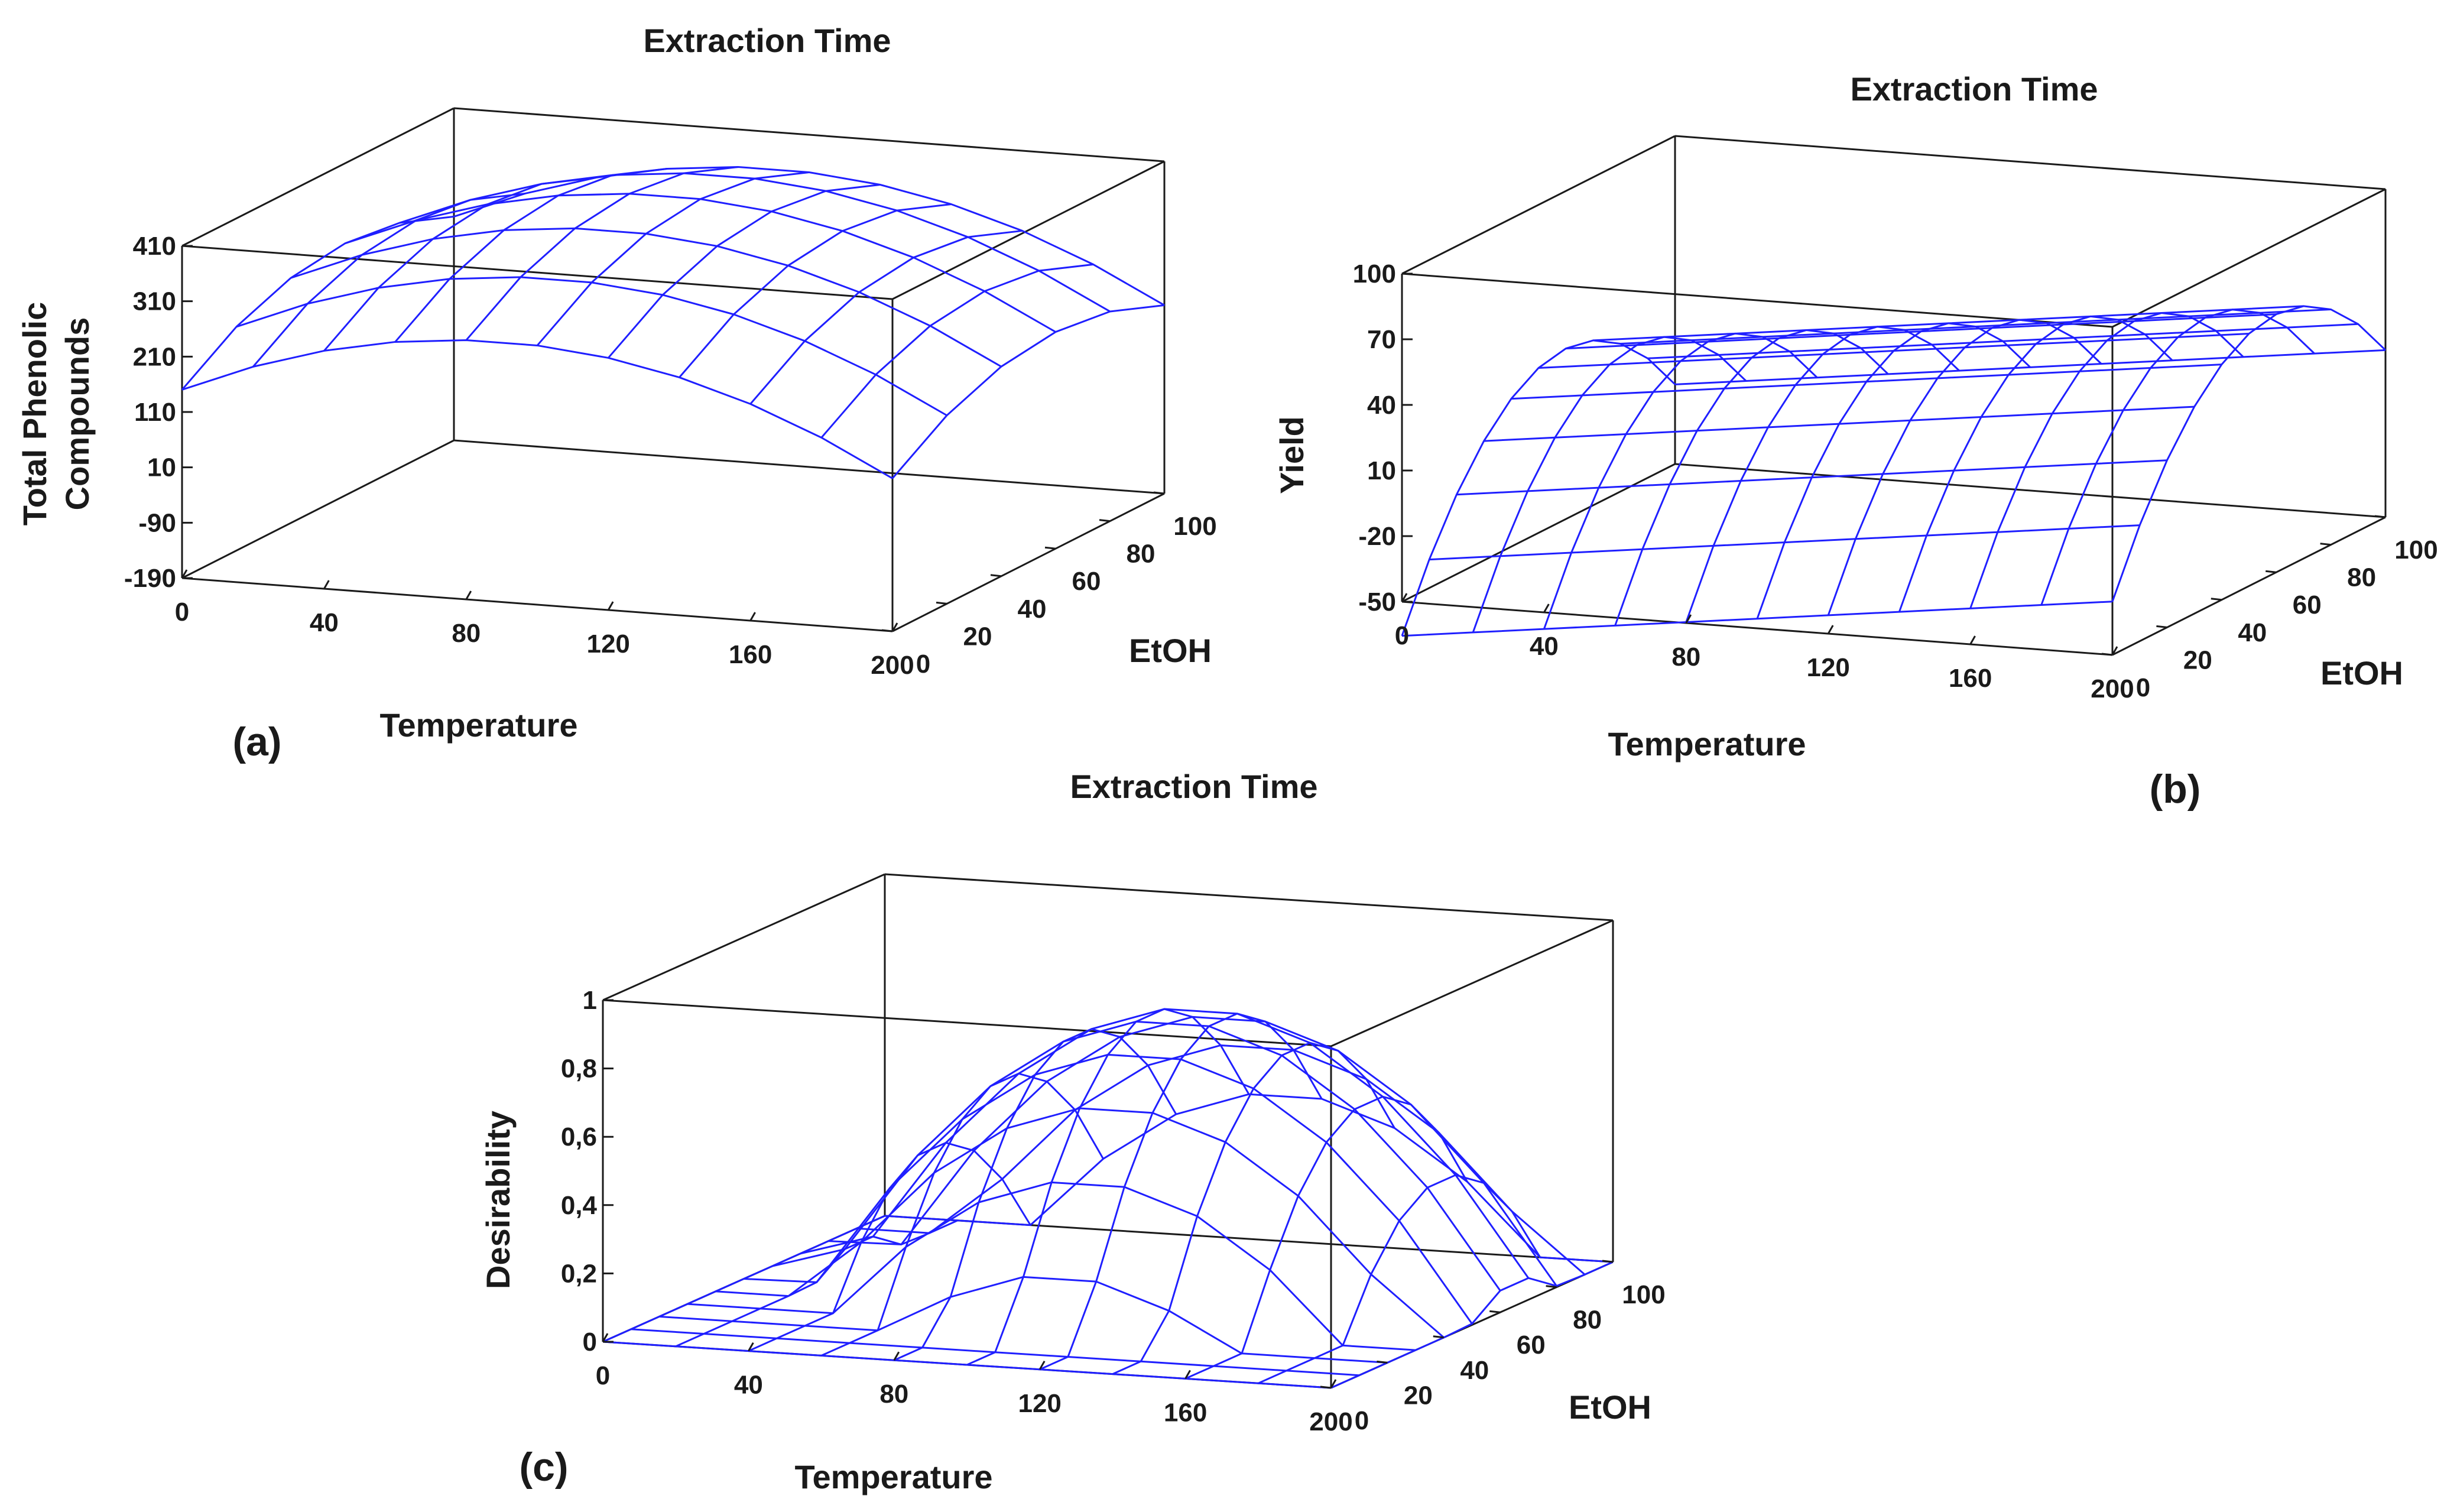  Describe the element at coordinates (34, 414) in the screenshot. I see `z-axis-label-line-1: Total Phenolic` at that location.